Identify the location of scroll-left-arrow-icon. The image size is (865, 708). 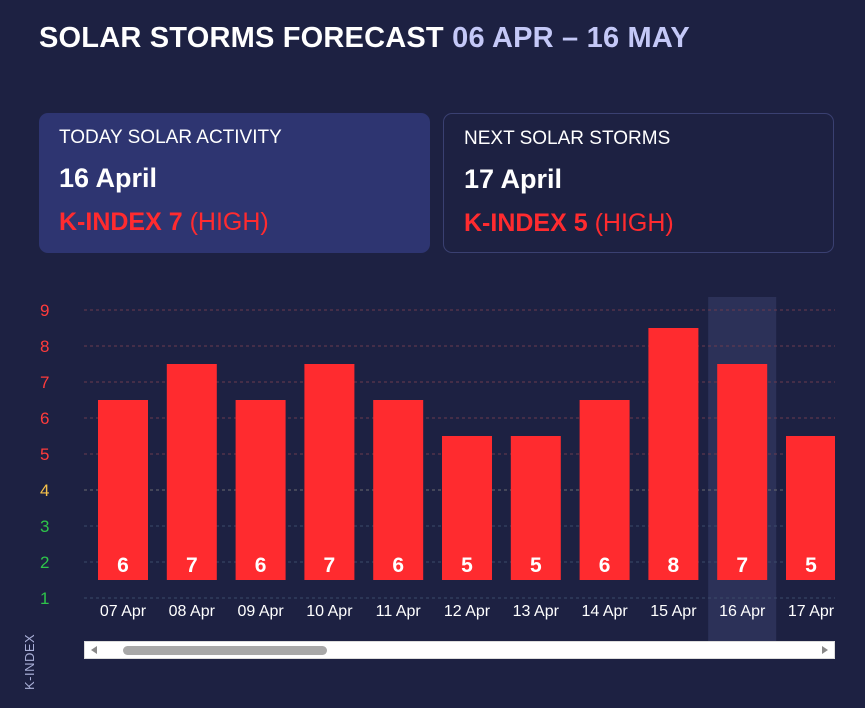
(94, 650).